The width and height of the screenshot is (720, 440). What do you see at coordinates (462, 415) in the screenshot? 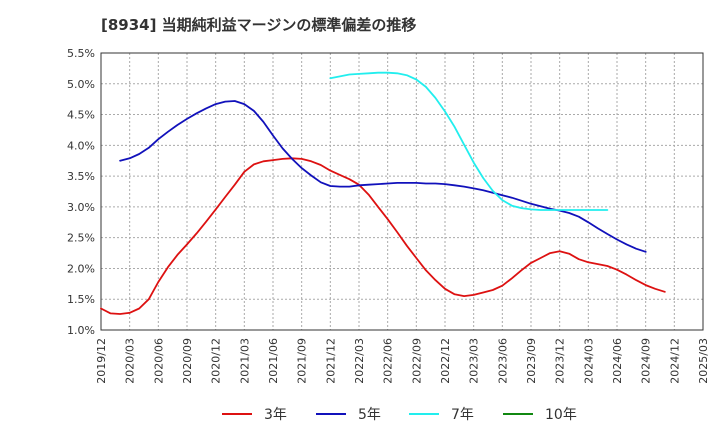
I see `legend-label-2: 7年` at bounding box center [462, 415].